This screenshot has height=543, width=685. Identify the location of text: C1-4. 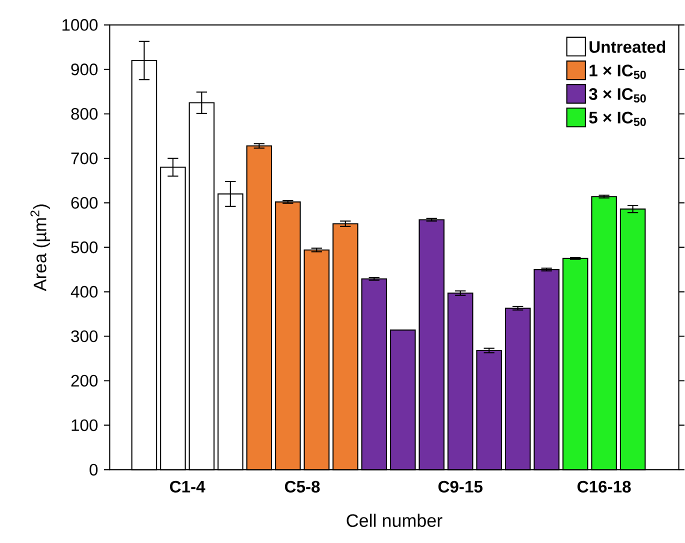
(188, 486).